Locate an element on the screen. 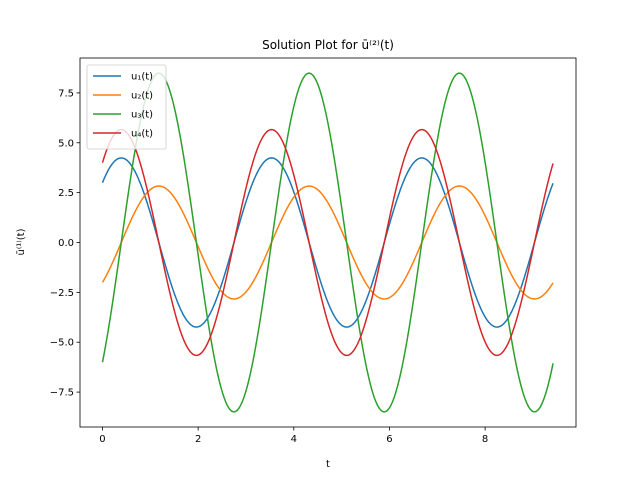  y-tick-label: 2.5 is located at coordinates (66, 193).